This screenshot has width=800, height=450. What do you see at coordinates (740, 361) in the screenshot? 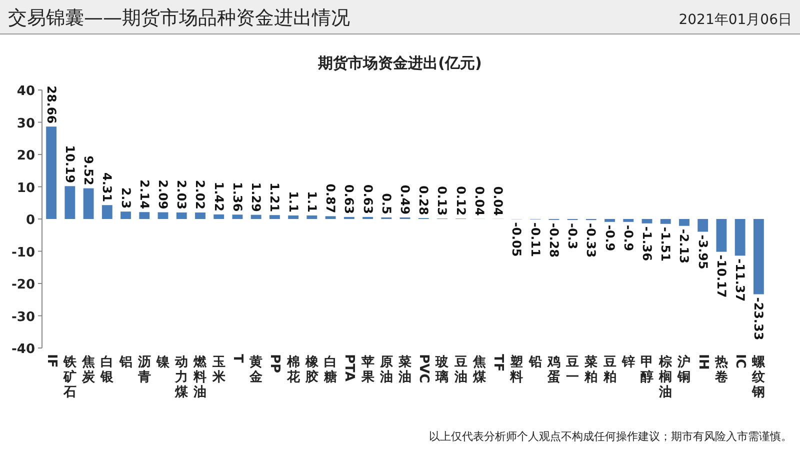
I see `x-tick-label: IC` at bounding box center [740, 361].